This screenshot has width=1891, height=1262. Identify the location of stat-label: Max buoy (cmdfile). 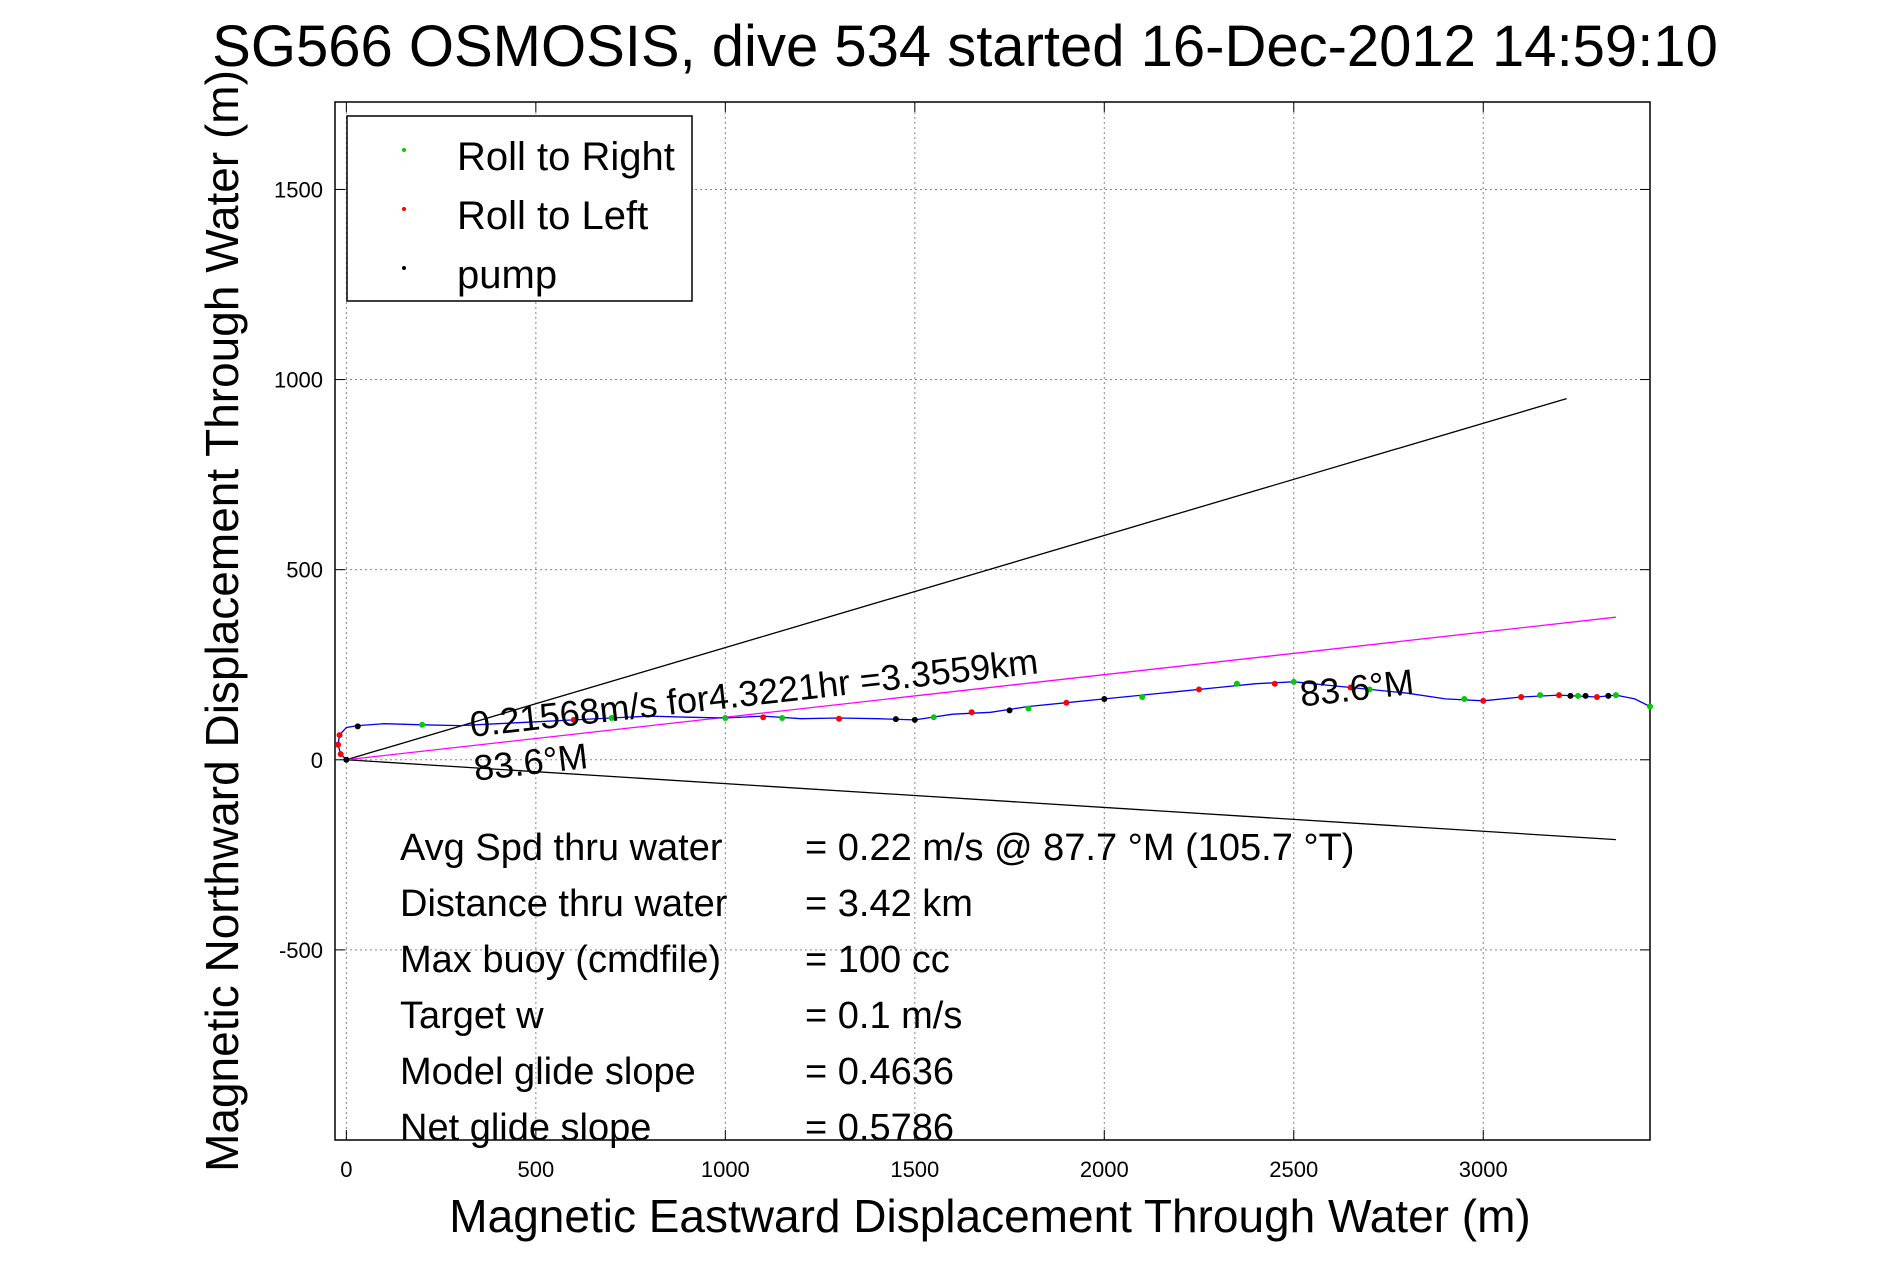
(560, 960).